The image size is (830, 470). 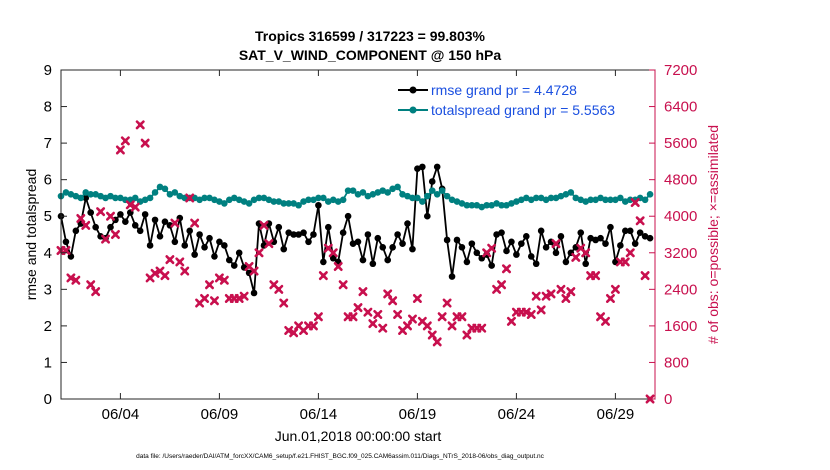 I want to click on x-tick-label: 06/29, so click(x=616, y=414).